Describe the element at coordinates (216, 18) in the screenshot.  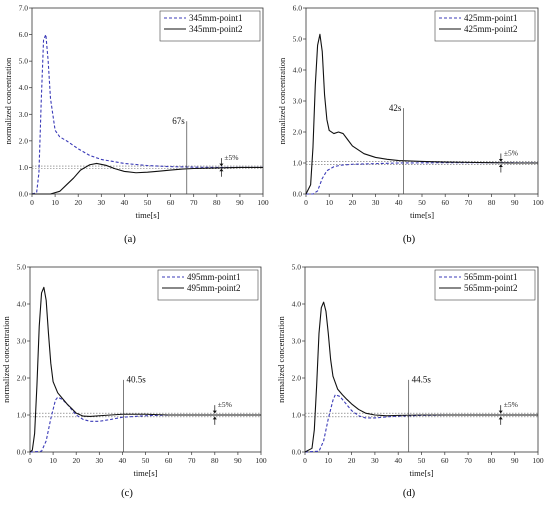
I see `legend-entry: 345mm-point1` at that location.